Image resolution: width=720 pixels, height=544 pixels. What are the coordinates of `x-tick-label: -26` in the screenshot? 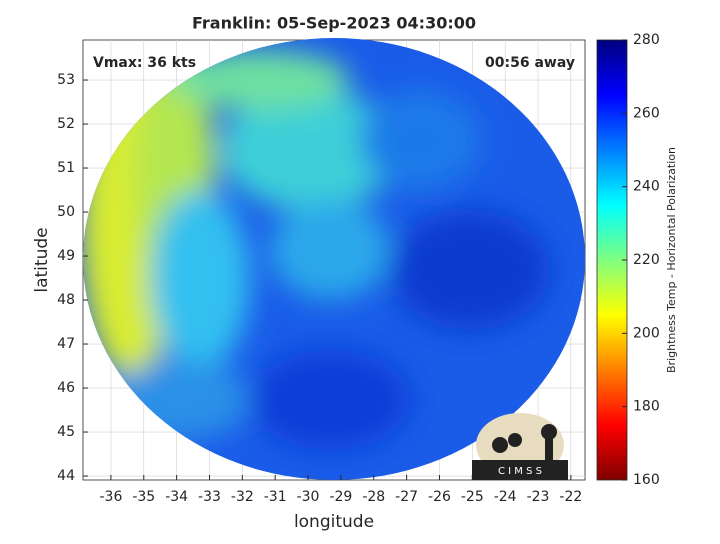 It's located at (439, 497).